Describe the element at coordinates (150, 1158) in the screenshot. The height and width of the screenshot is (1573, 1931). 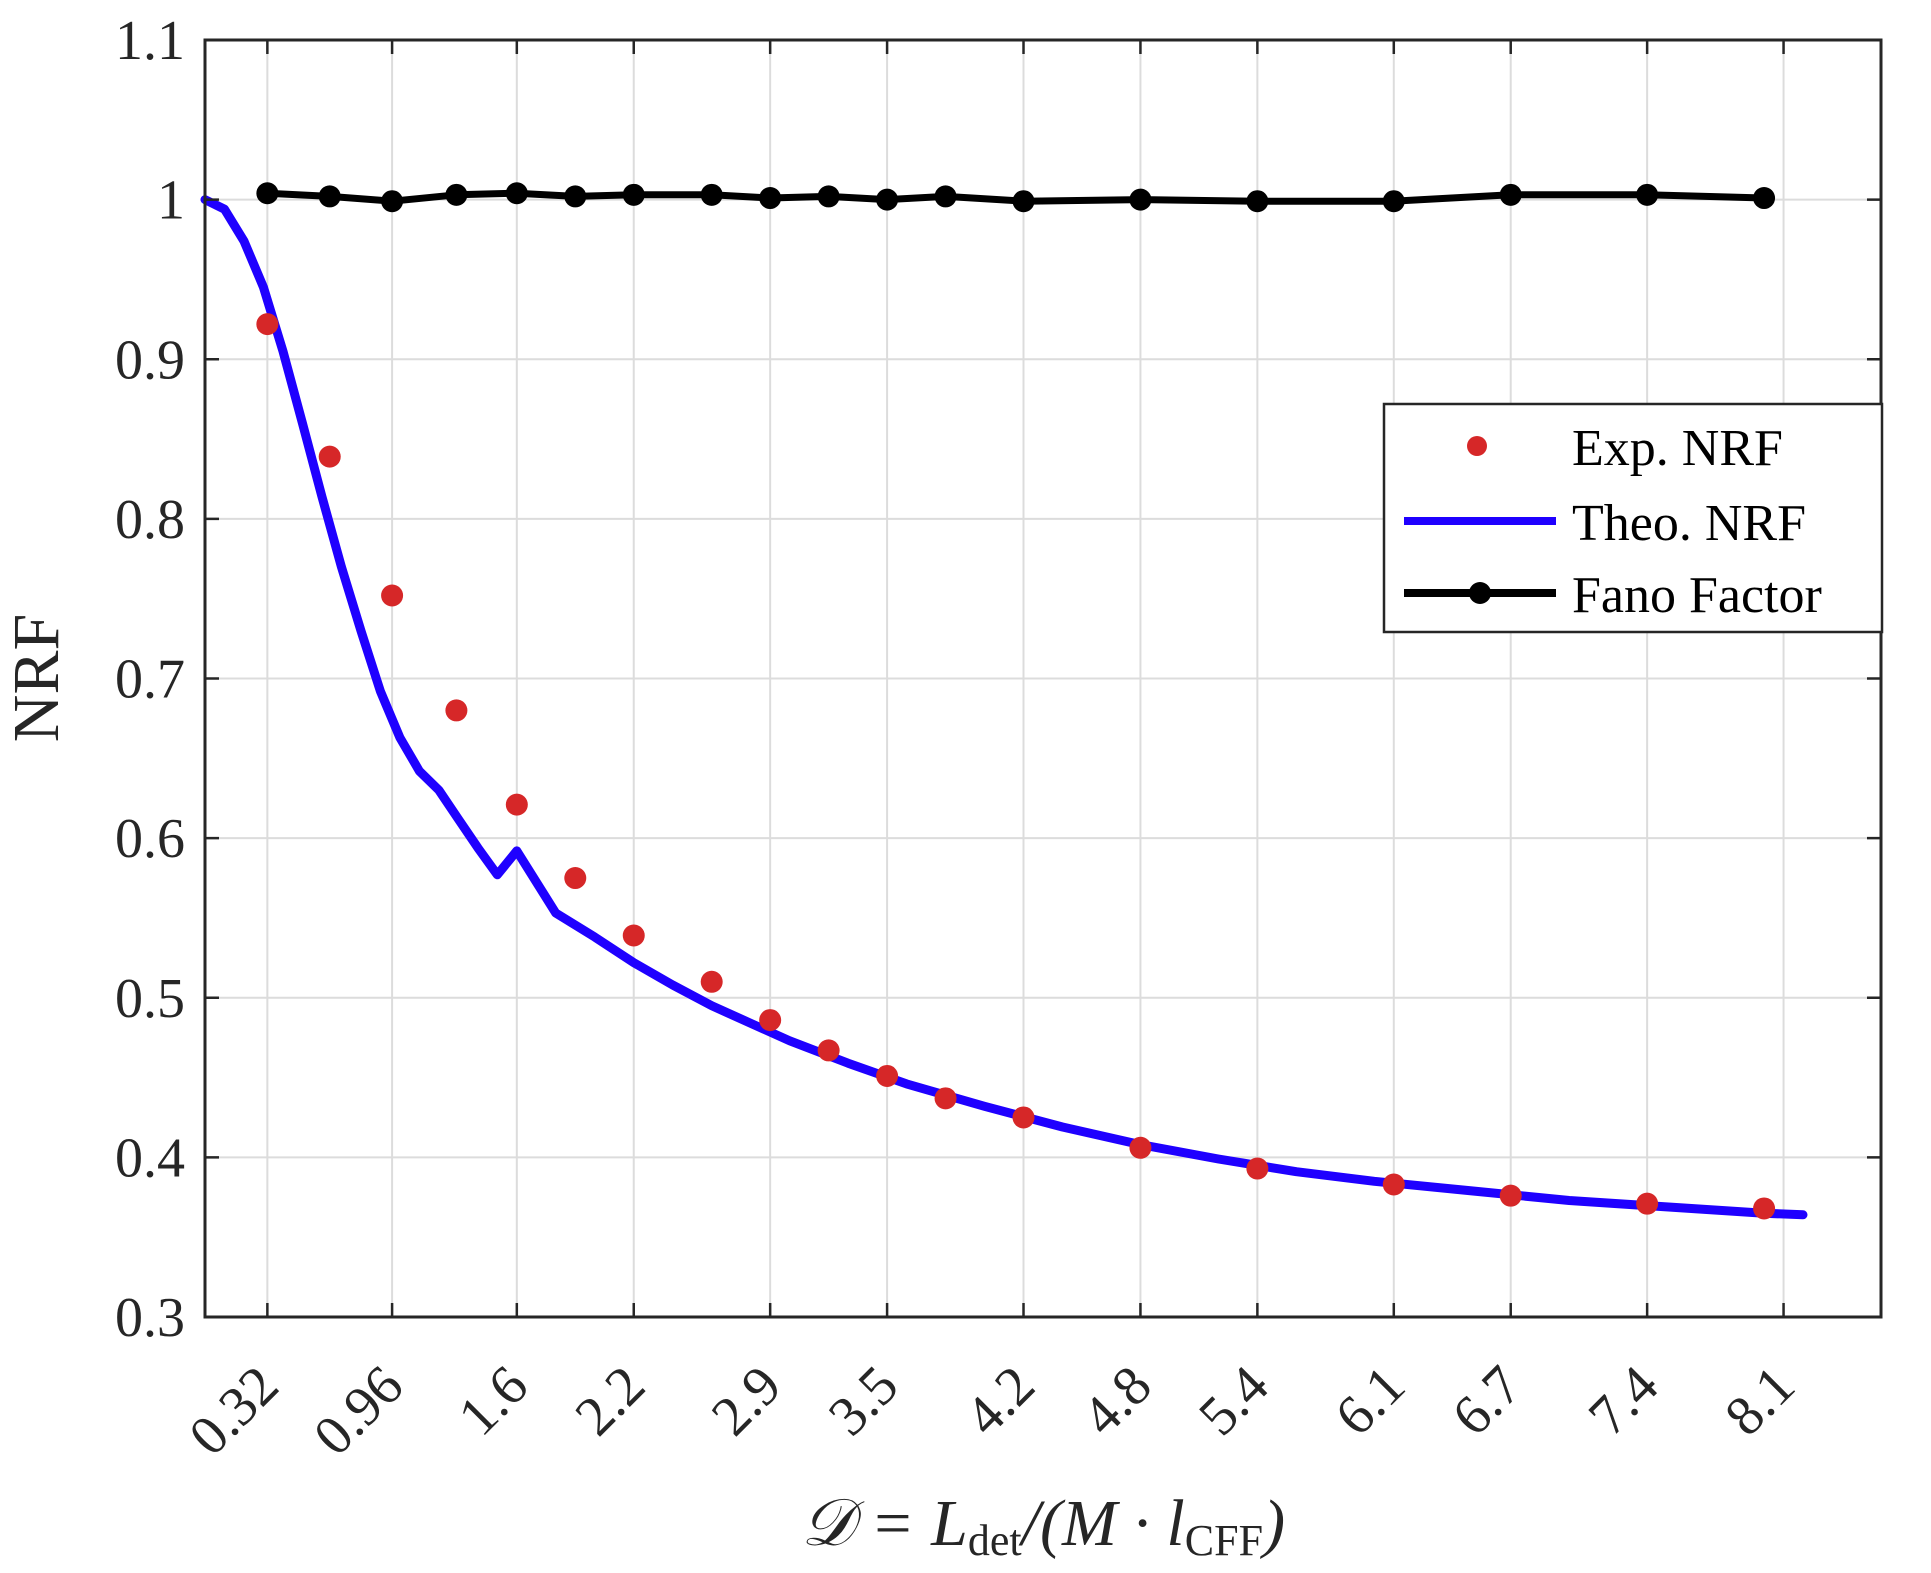
I see `y-tick-label-1: 0.4` at that location.